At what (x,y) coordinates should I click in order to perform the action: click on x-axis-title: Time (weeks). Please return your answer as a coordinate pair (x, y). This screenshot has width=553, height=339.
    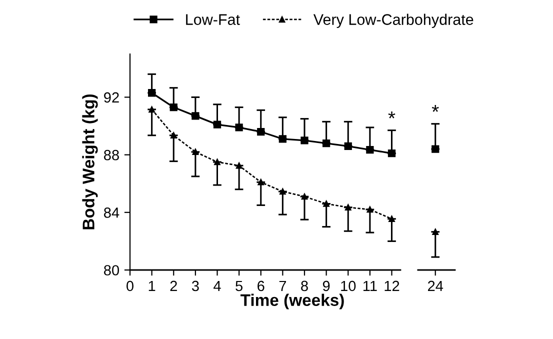
    Looking at the image, I should click on (292, 302).